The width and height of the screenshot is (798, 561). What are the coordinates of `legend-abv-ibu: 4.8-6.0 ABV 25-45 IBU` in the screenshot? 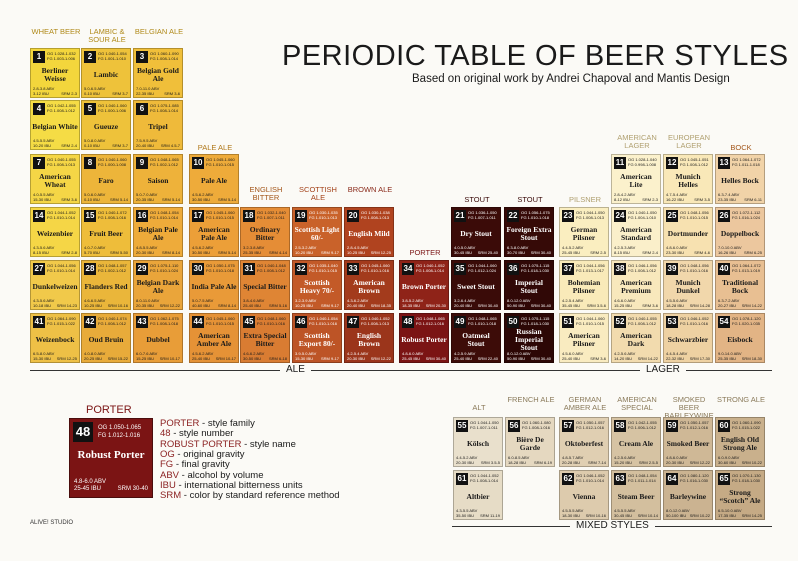 It's located at (90, 486).